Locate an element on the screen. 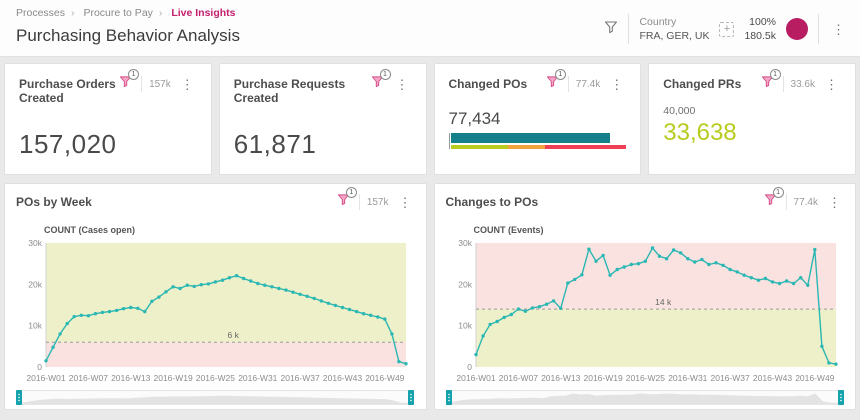 The image size is (860, 420). country-filter-label: Country is located at coordinates (658, 21).